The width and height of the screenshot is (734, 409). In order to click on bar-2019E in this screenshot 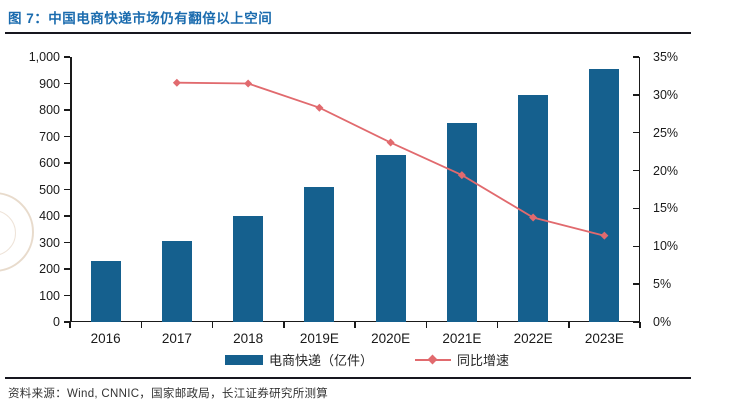, I will do `click(319, 254)`.